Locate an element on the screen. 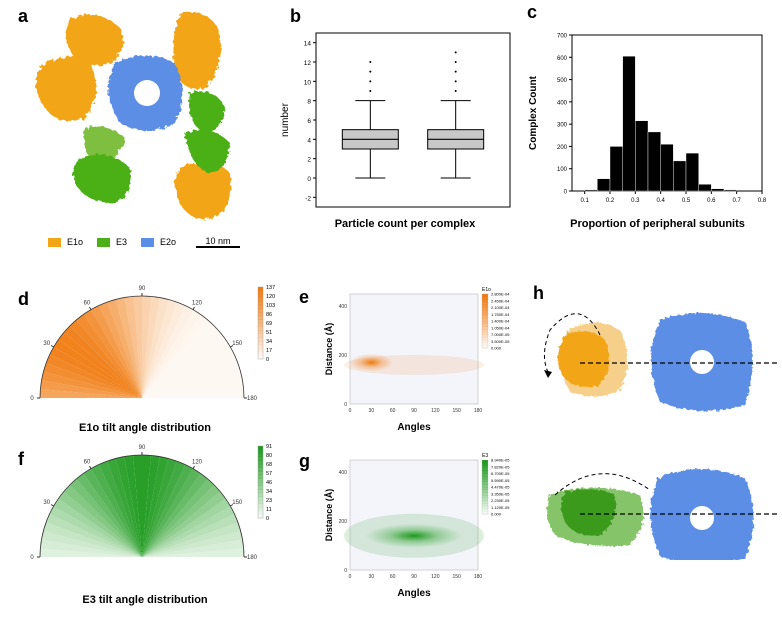  x-tick-label: 150 is located at coordinates (456, 411).